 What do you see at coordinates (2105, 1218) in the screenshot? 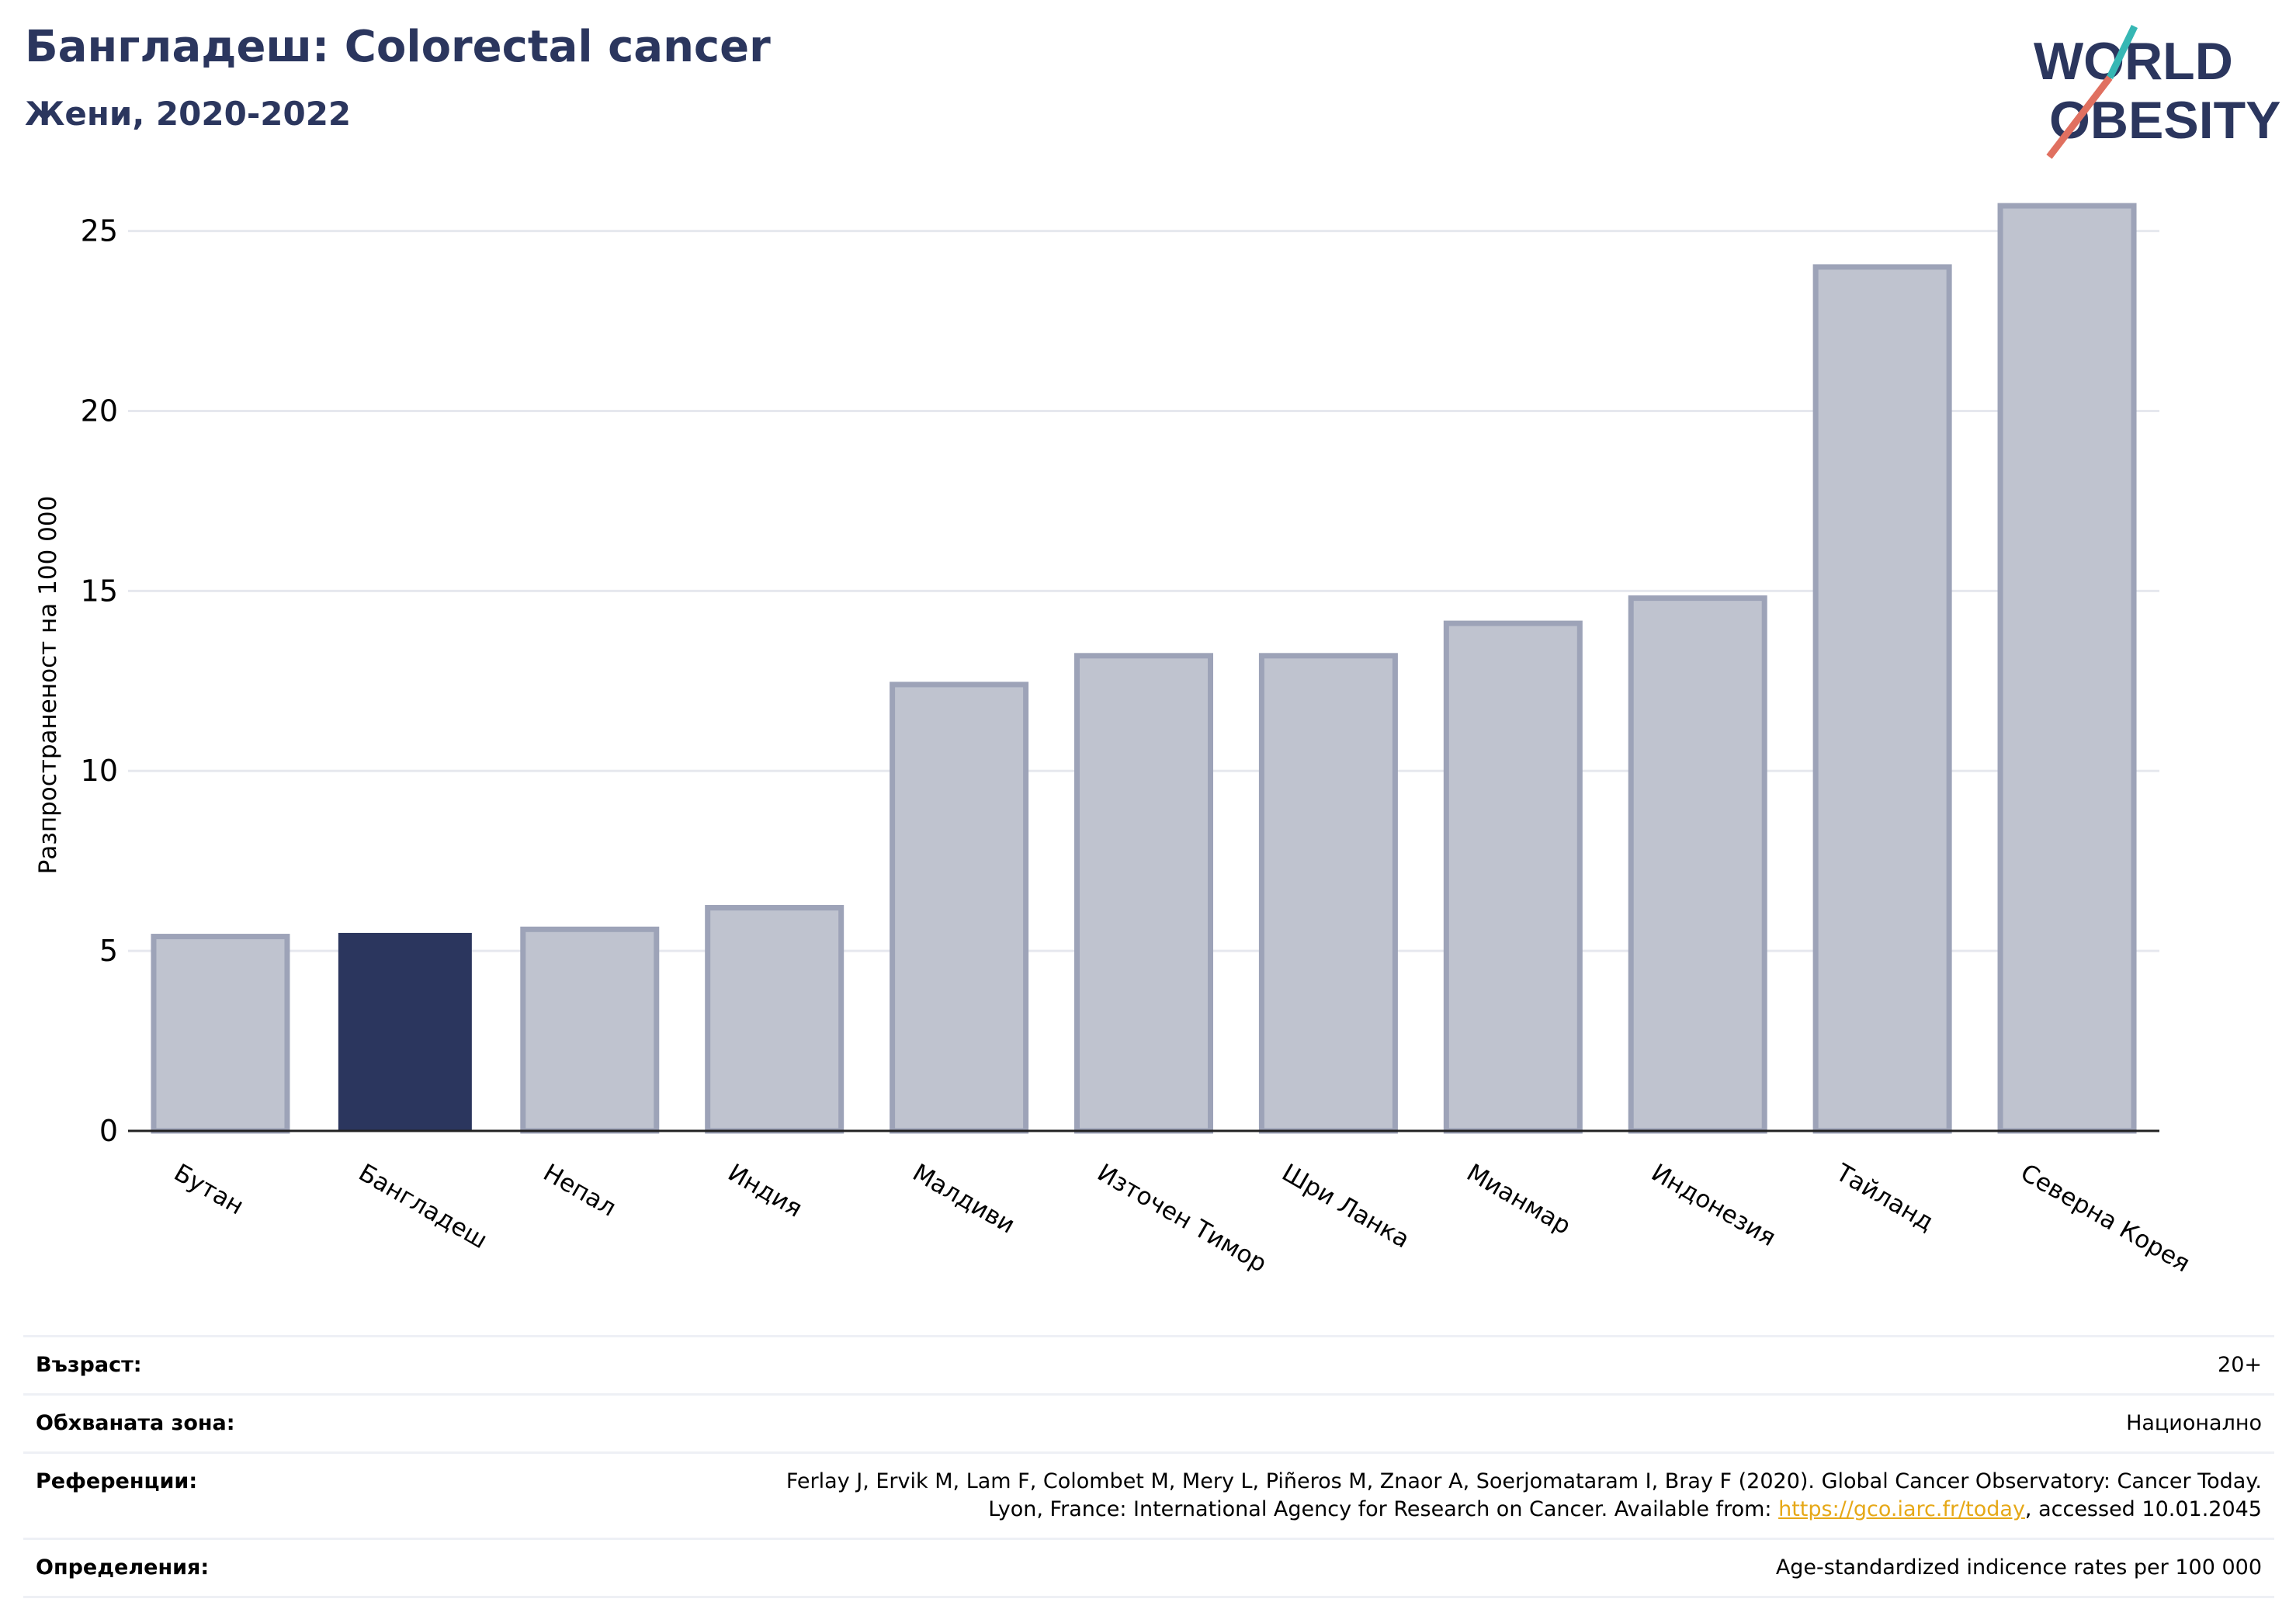
I see `x-tick-label: Северна Корея` at bounding box center [2105, 1218].